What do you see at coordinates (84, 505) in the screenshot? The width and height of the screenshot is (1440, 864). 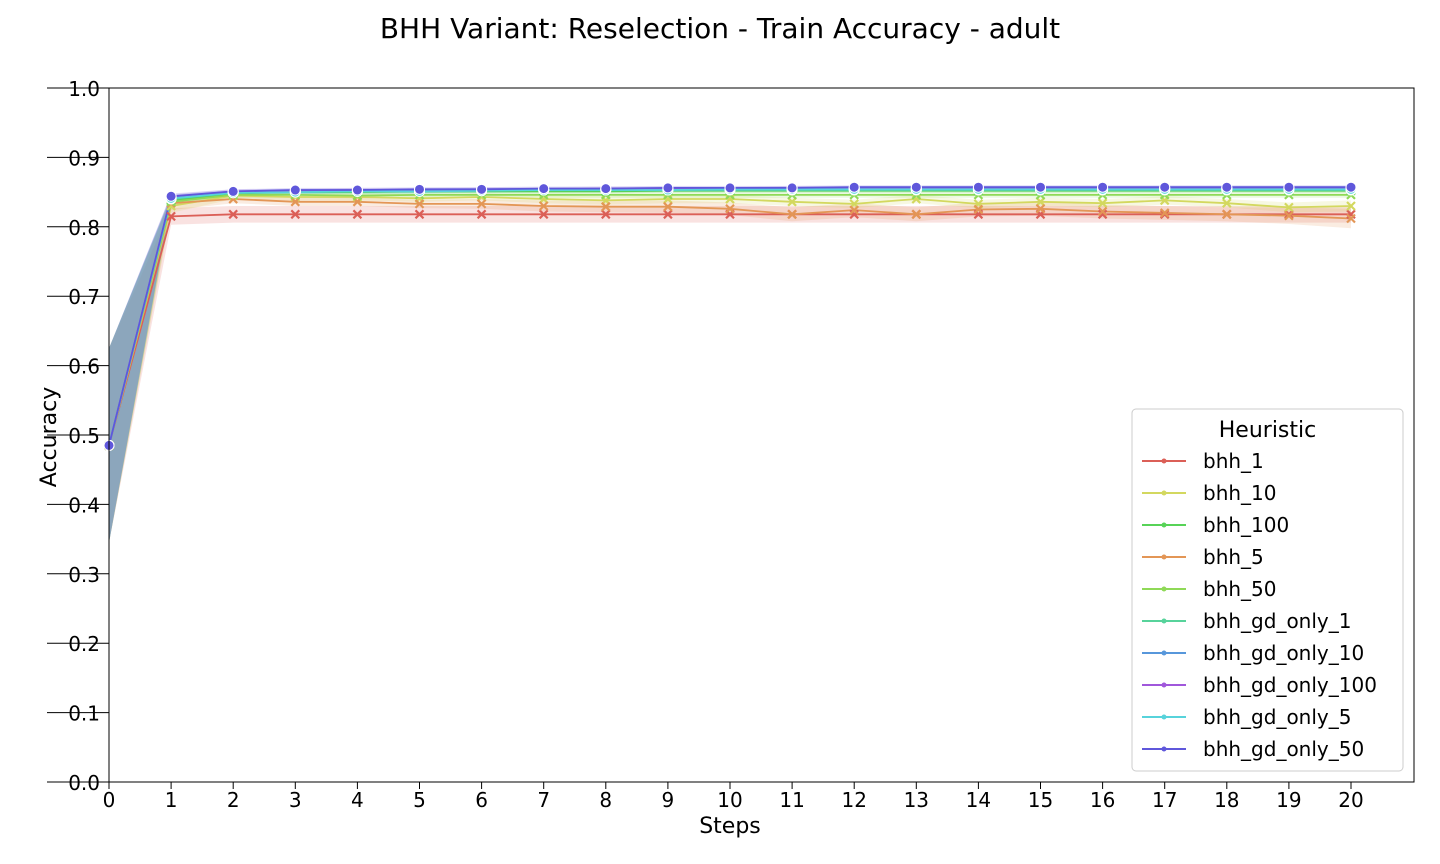 I see `y-tick-label: 0.4` at bounding box center [84, 505].